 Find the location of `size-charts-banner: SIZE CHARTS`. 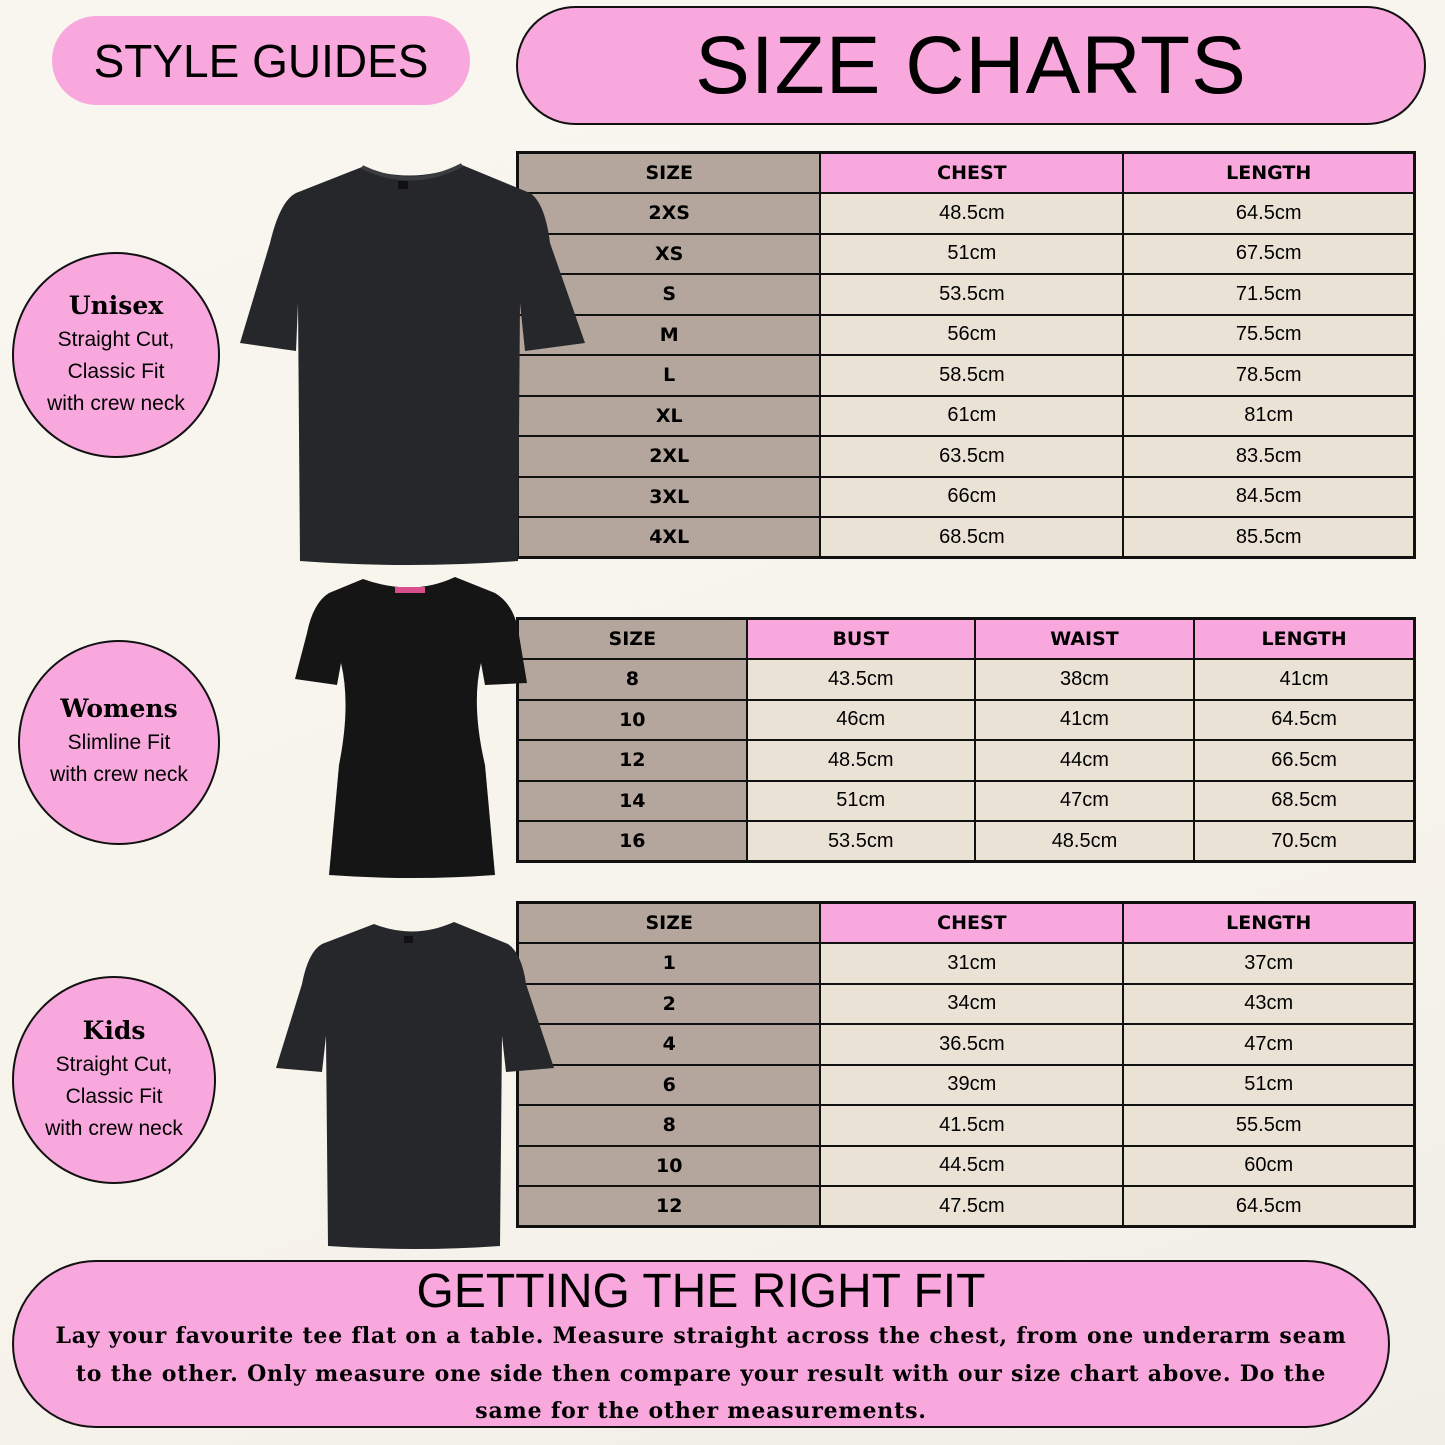

size-charts-banner: SIZE CHARTS is located at coordinates (971, 65).